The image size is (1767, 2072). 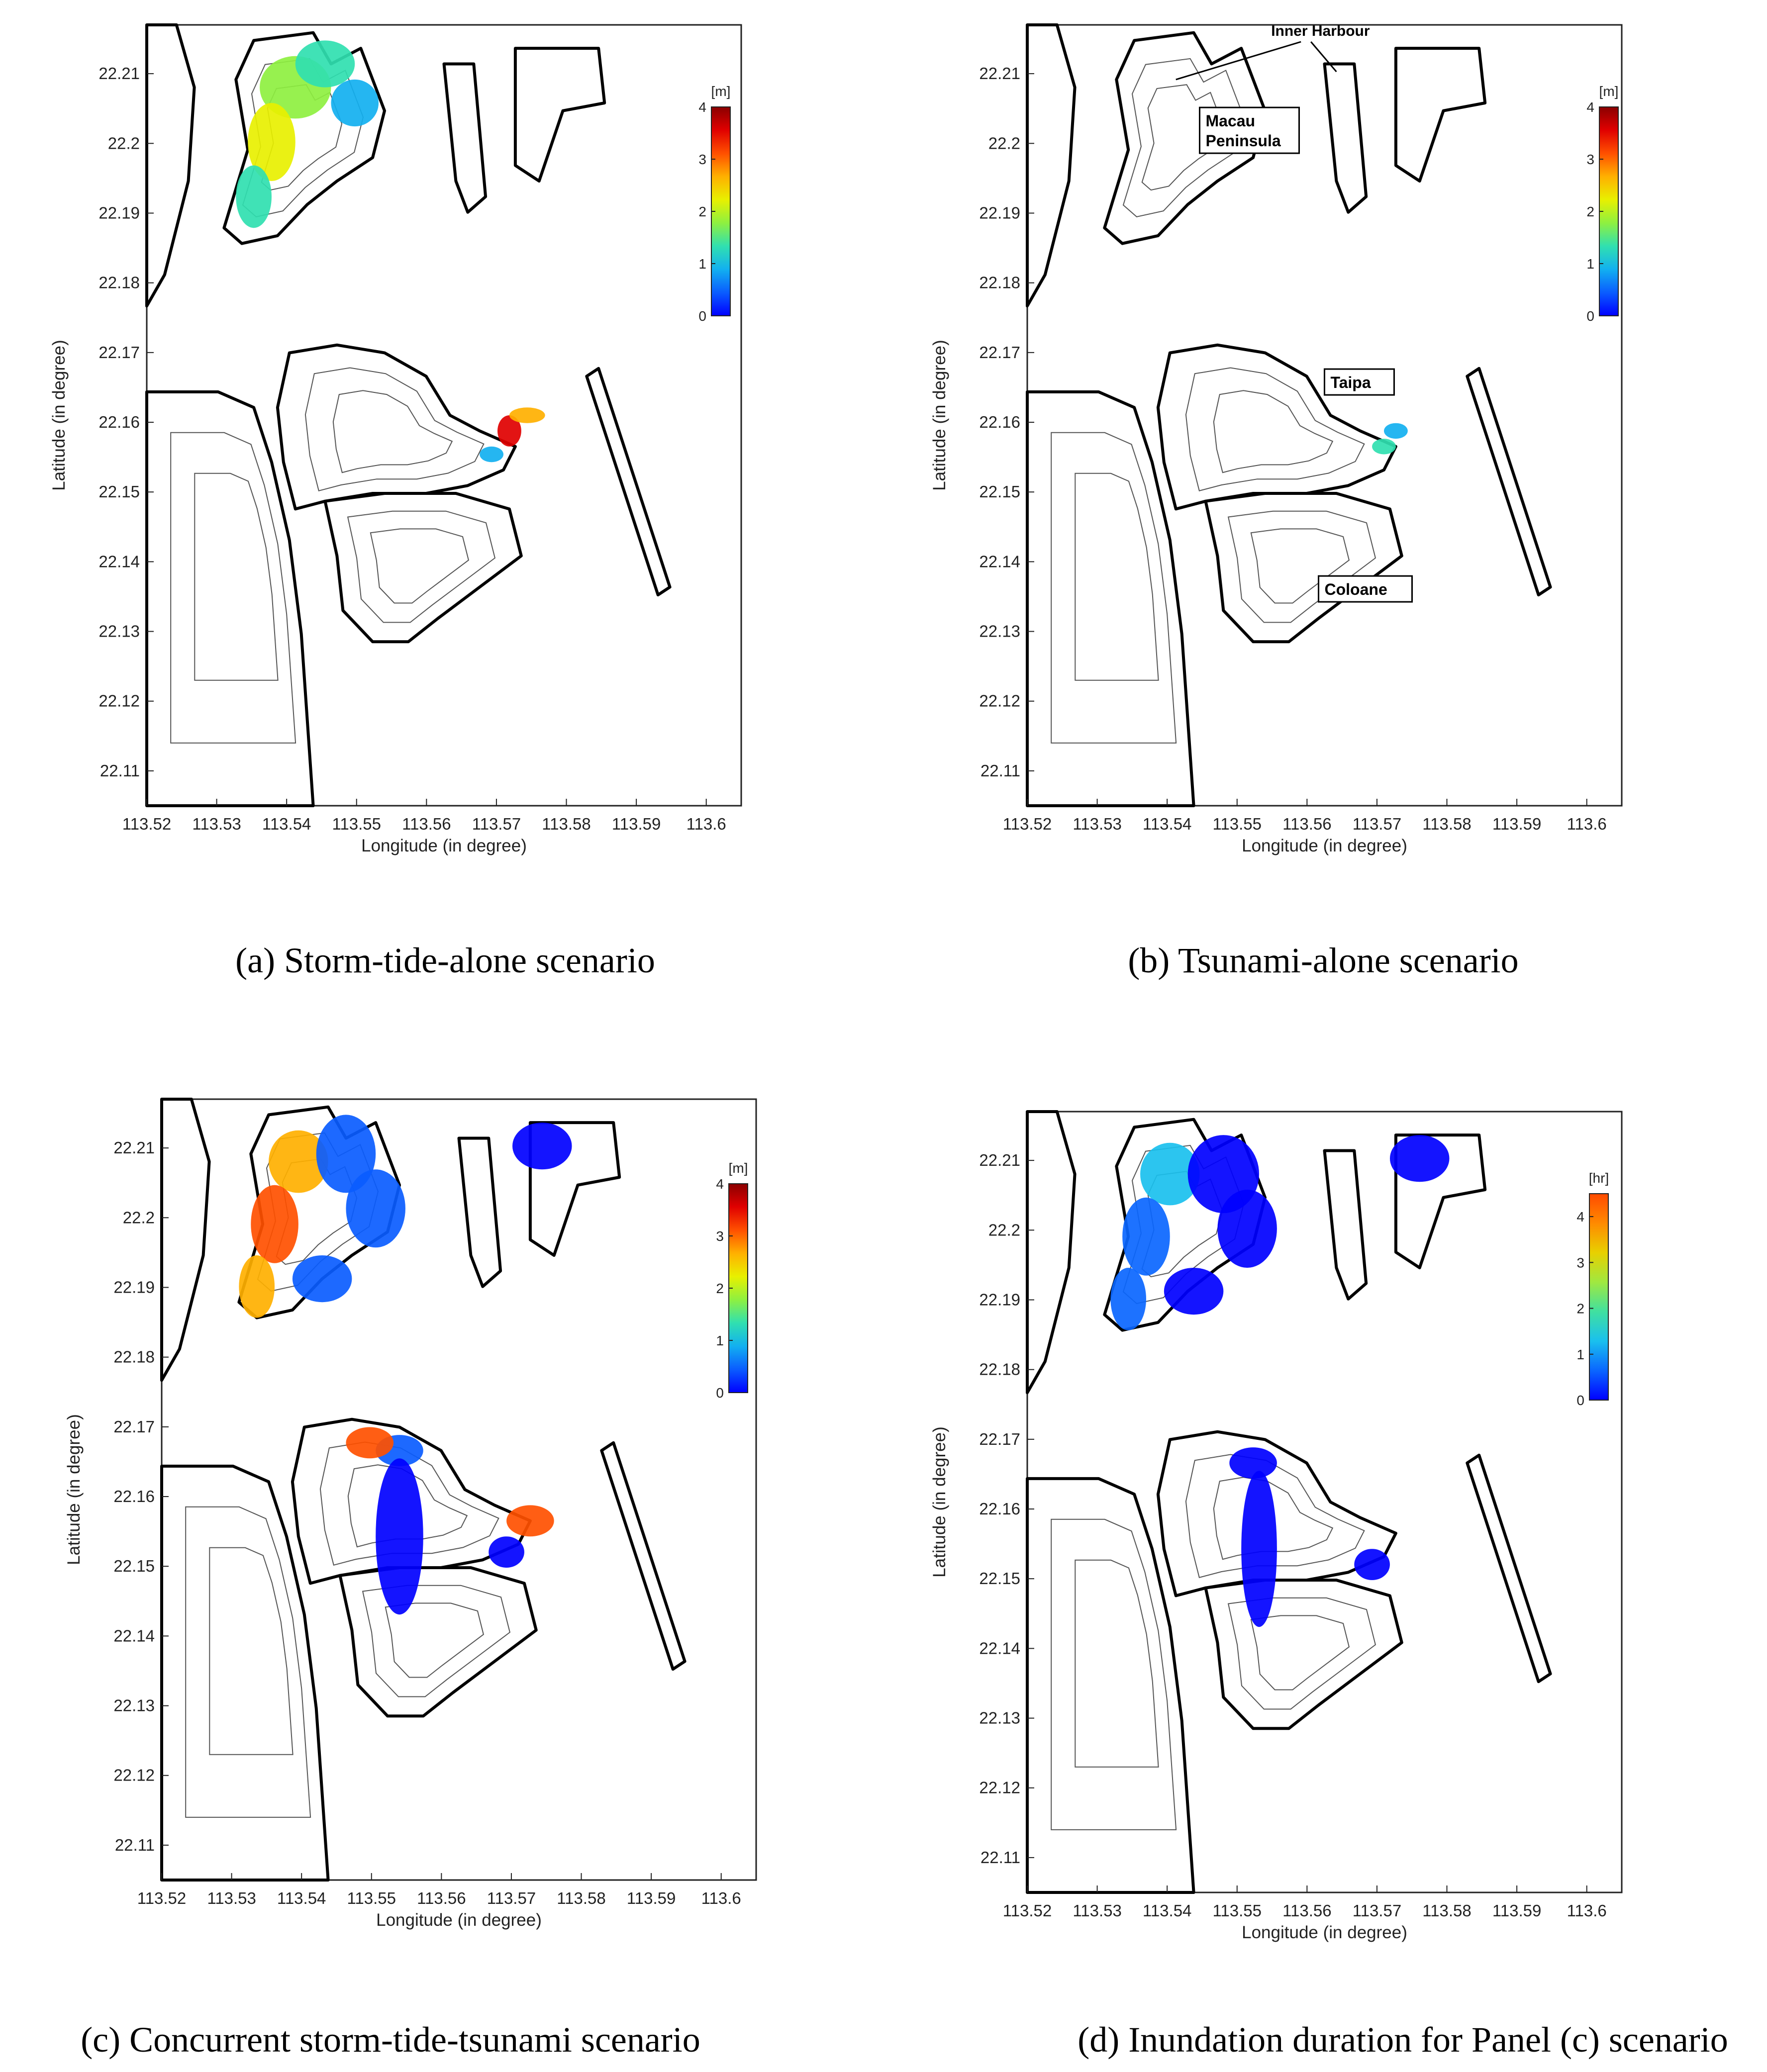 I want to click on x-tick-label: 113.59, so click(x=636, y=824).